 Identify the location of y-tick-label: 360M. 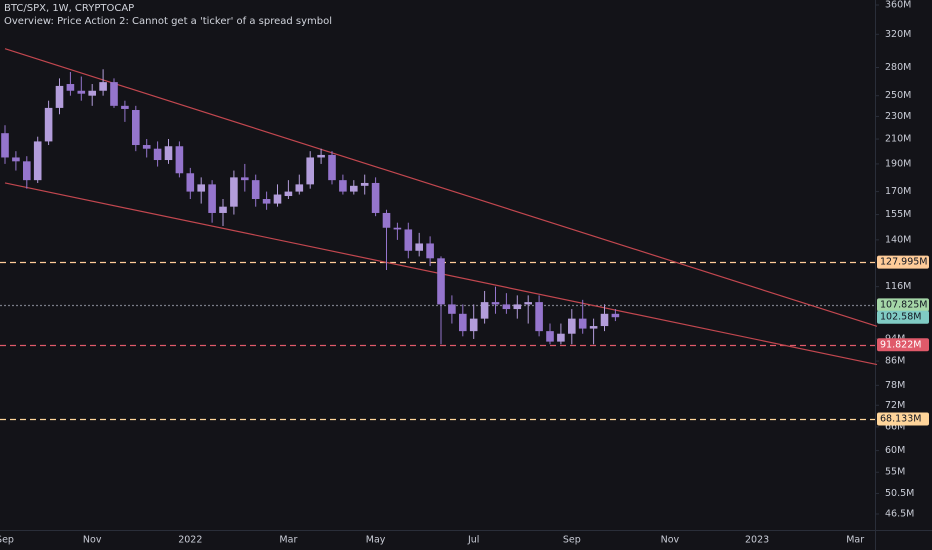
(898, 5).